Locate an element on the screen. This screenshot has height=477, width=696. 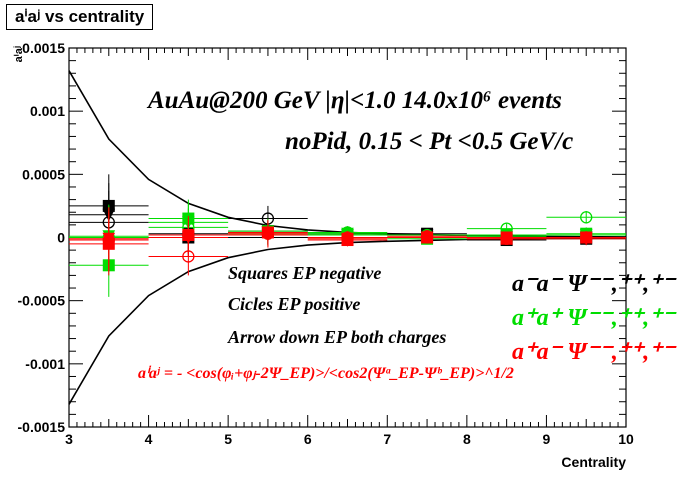
annotation-circles: Cicles EP positive is located at coordinates (294, 304).